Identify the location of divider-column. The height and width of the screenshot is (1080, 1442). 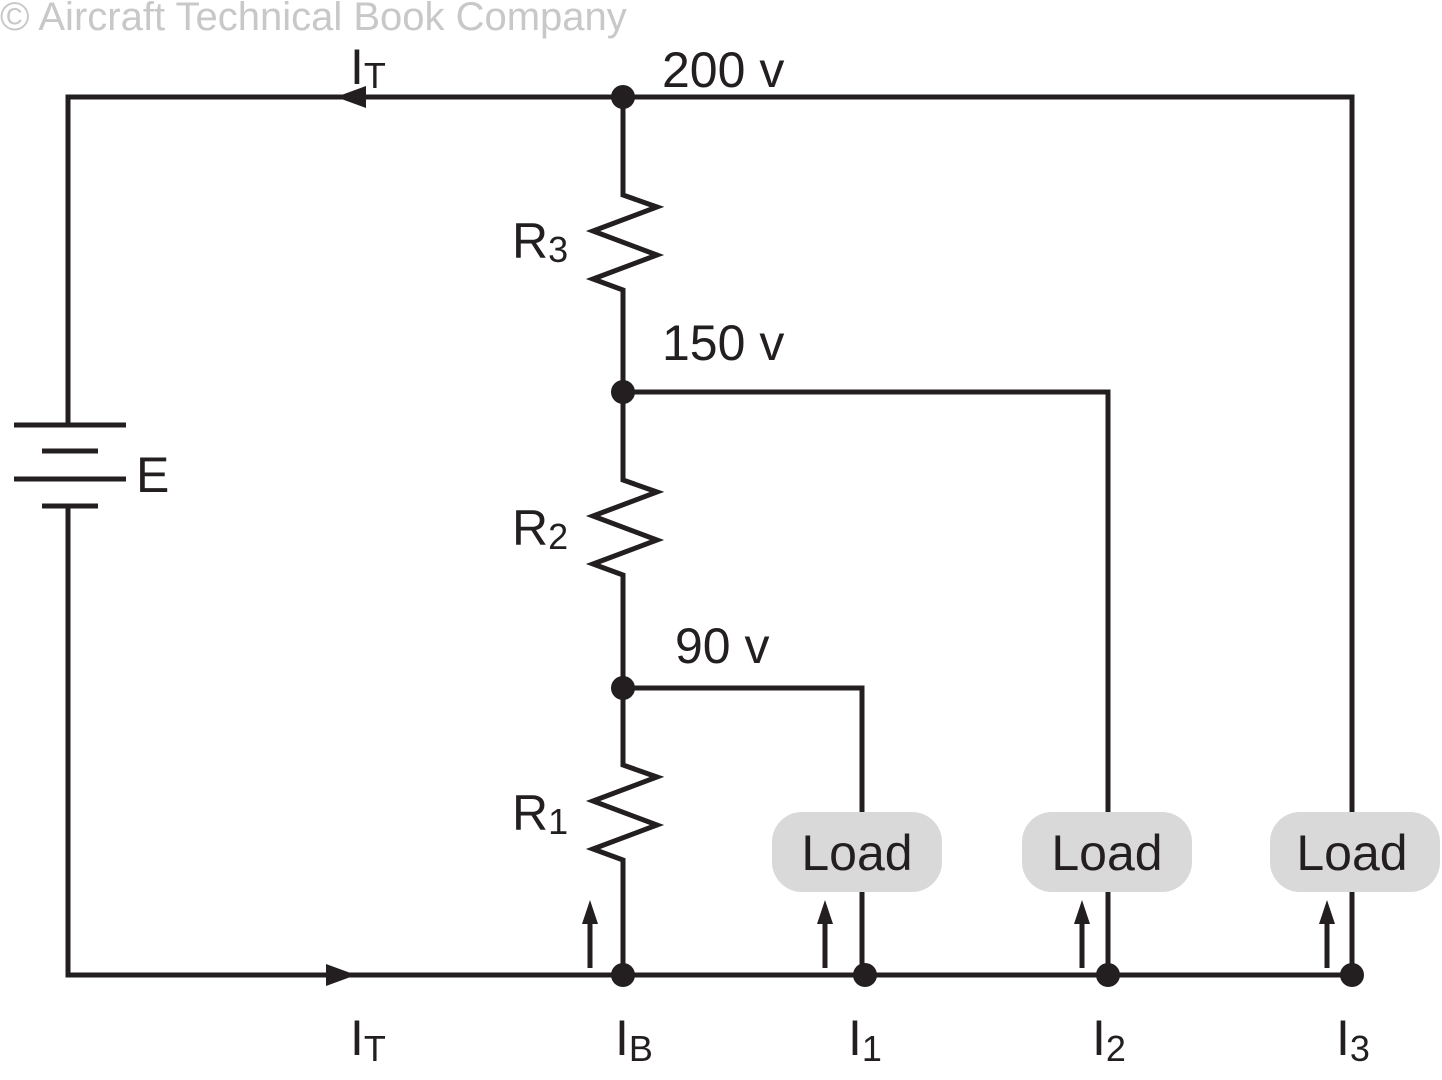
(625, 536).